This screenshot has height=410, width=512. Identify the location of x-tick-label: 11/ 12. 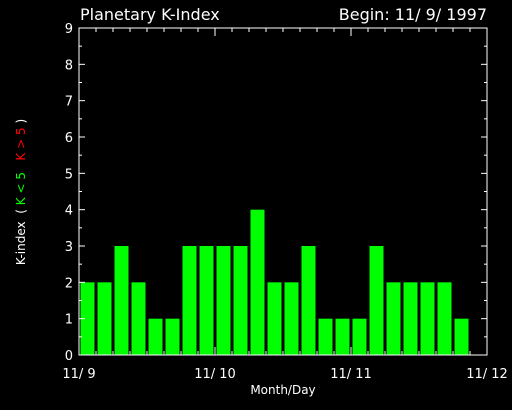
(487, 374).